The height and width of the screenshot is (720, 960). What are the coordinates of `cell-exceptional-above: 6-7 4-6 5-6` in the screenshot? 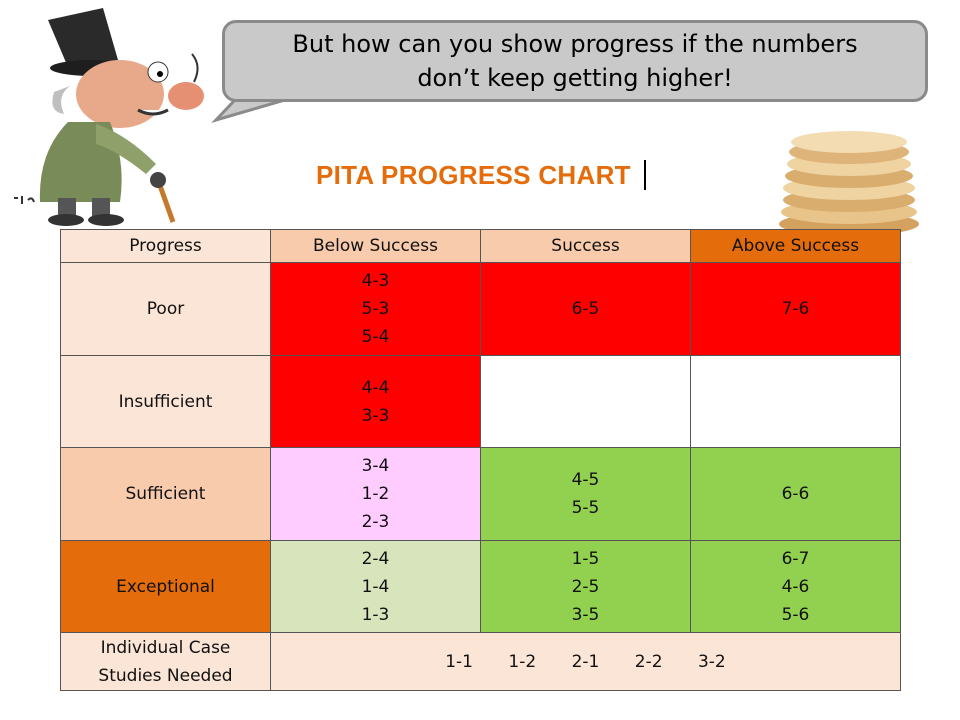 It's located at (795, 586).